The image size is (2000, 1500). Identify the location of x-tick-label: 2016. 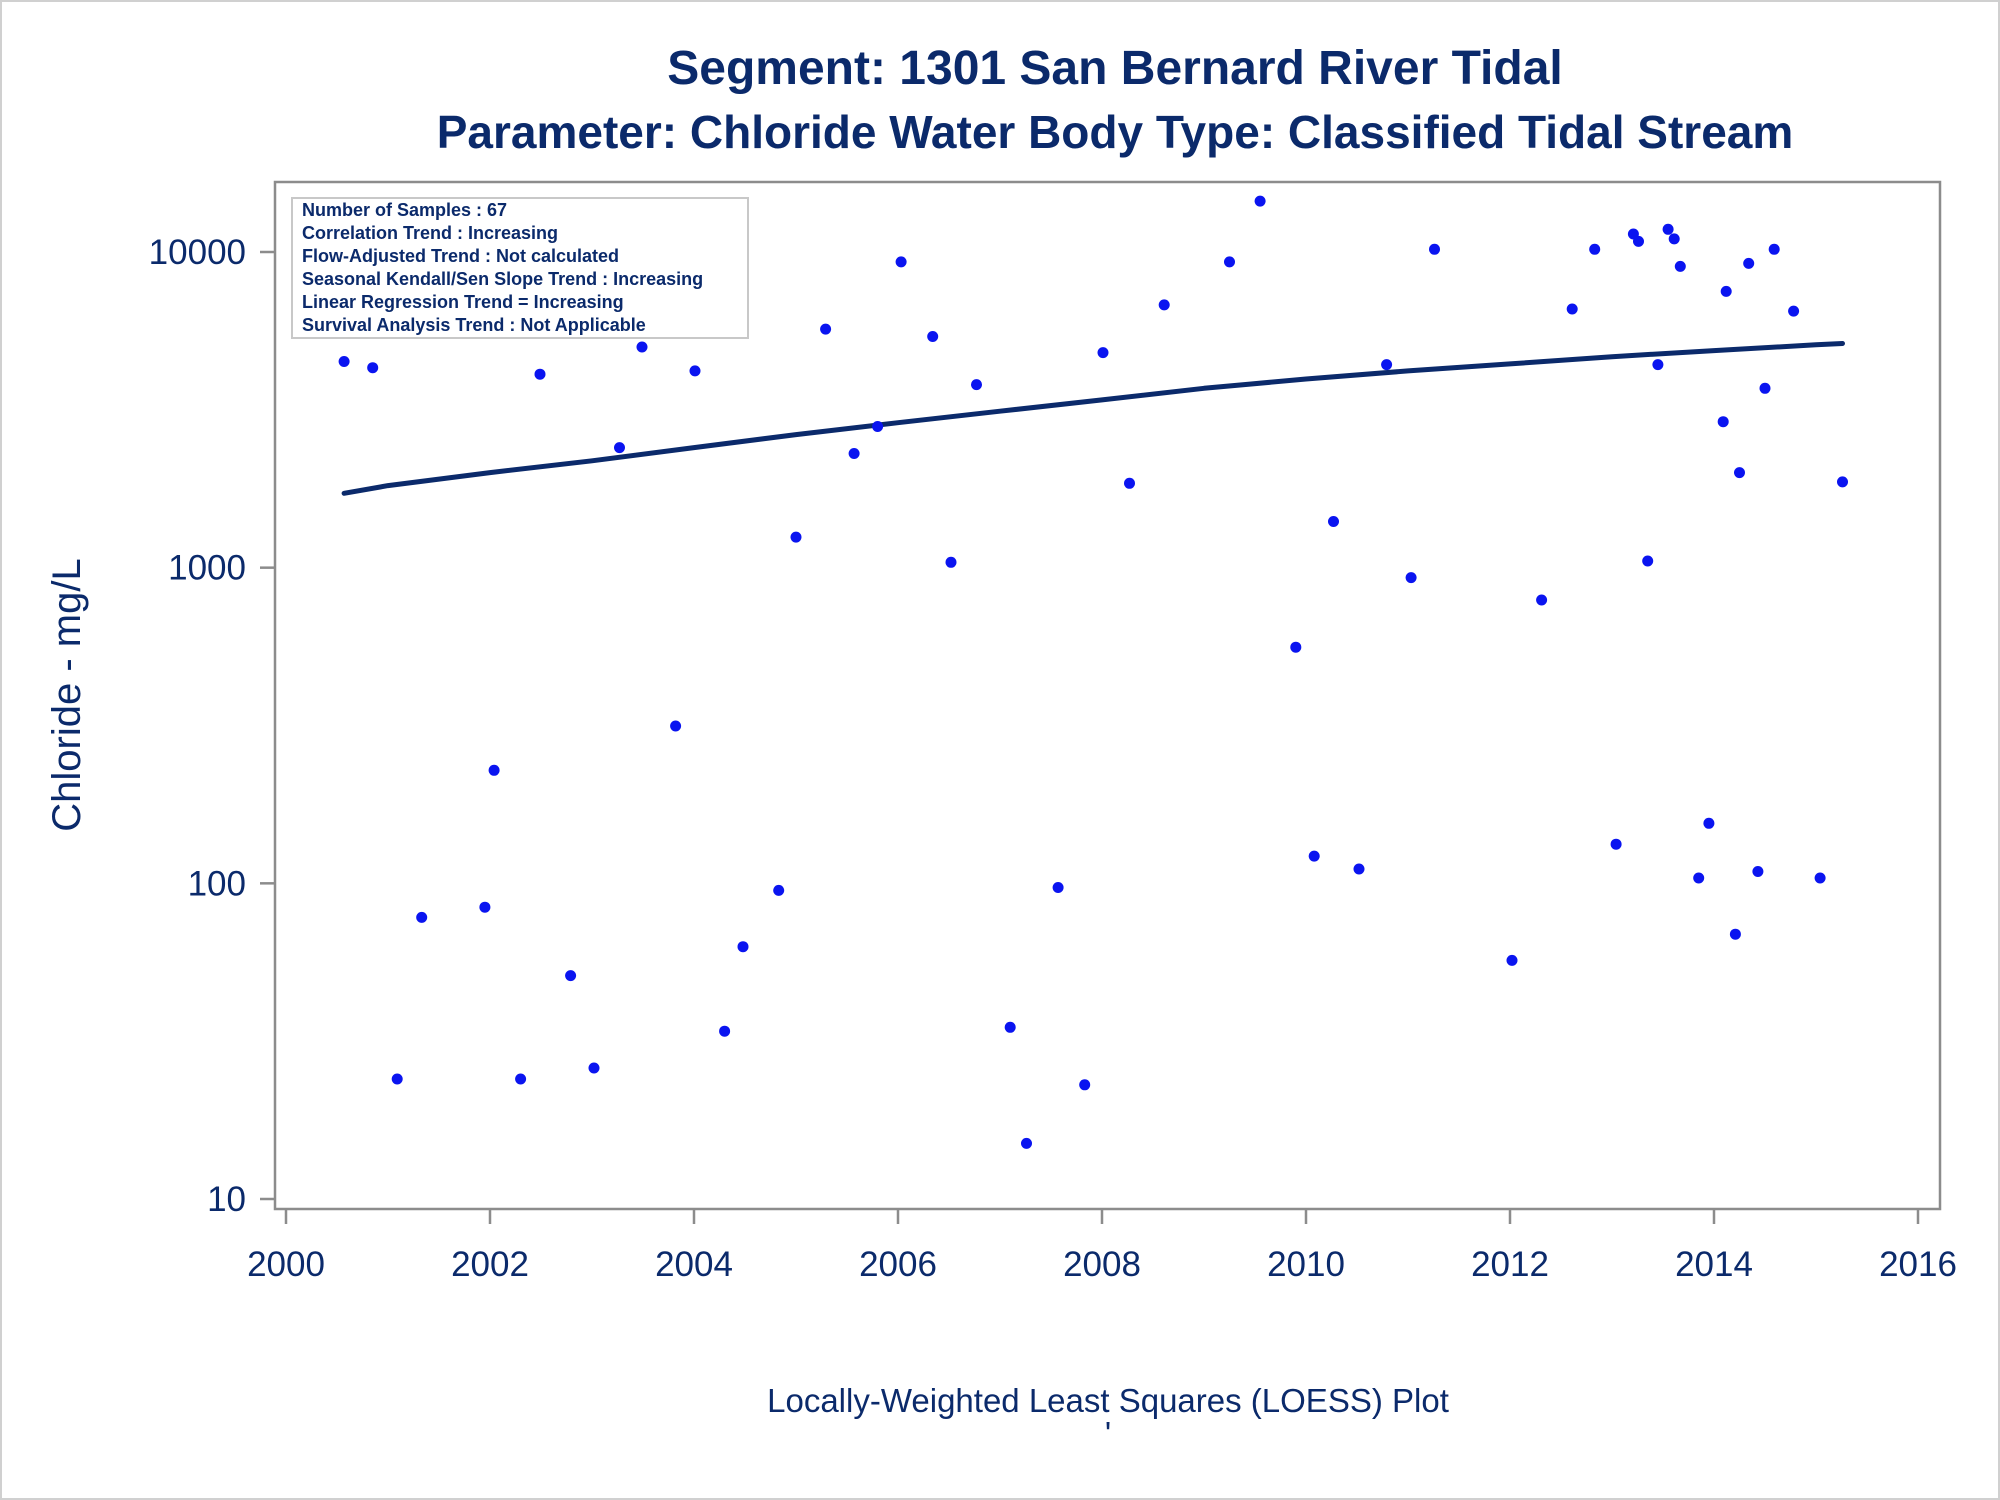
(1918, 1264).